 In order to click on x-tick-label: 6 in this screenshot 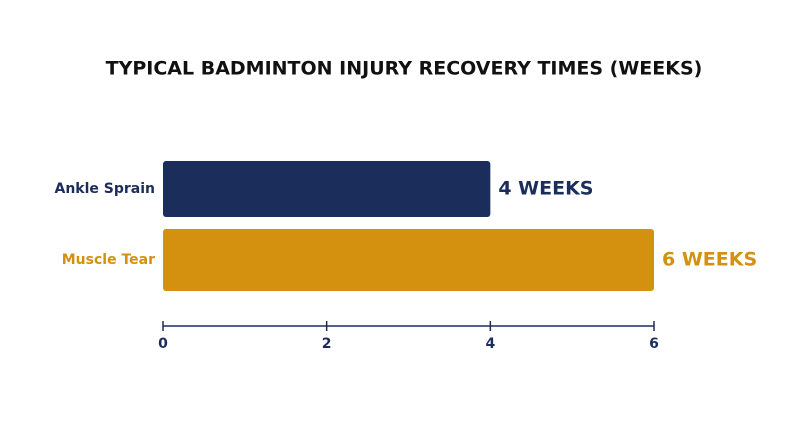, I will do `click(654, 344)`.